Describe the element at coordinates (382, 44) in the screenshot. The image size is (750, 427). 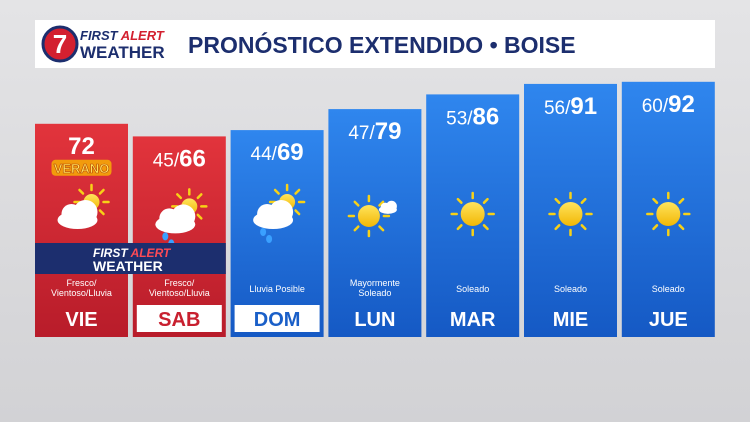
I see `title: PRONÓSTICO EXTENDIDO • BOISE` at that location.